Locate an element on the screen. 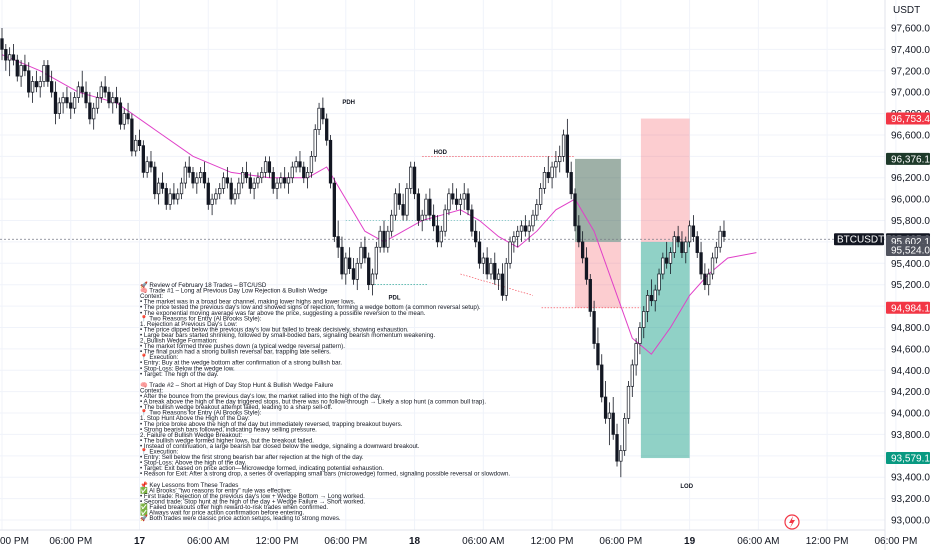 The image size is (932, 555). y-tick-label: 96,600.0 is located at coordinates (910, 135).